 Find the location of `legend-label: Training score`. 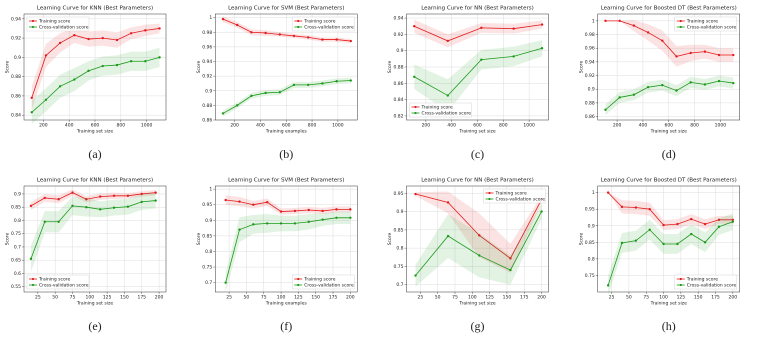

legend-label: Training score is located at coordinates (702, 280).